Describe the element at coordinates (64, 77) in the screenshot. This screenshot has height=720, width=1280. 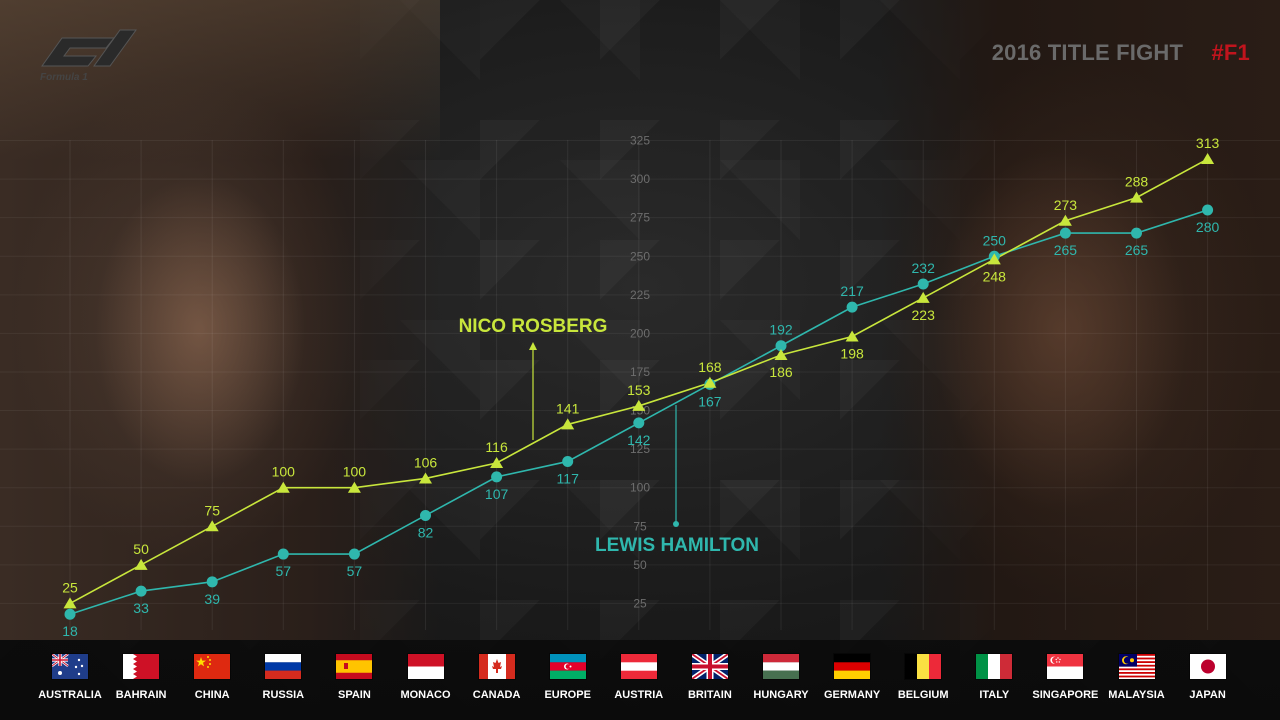
I see `logo-text: Formula 1` at that location.